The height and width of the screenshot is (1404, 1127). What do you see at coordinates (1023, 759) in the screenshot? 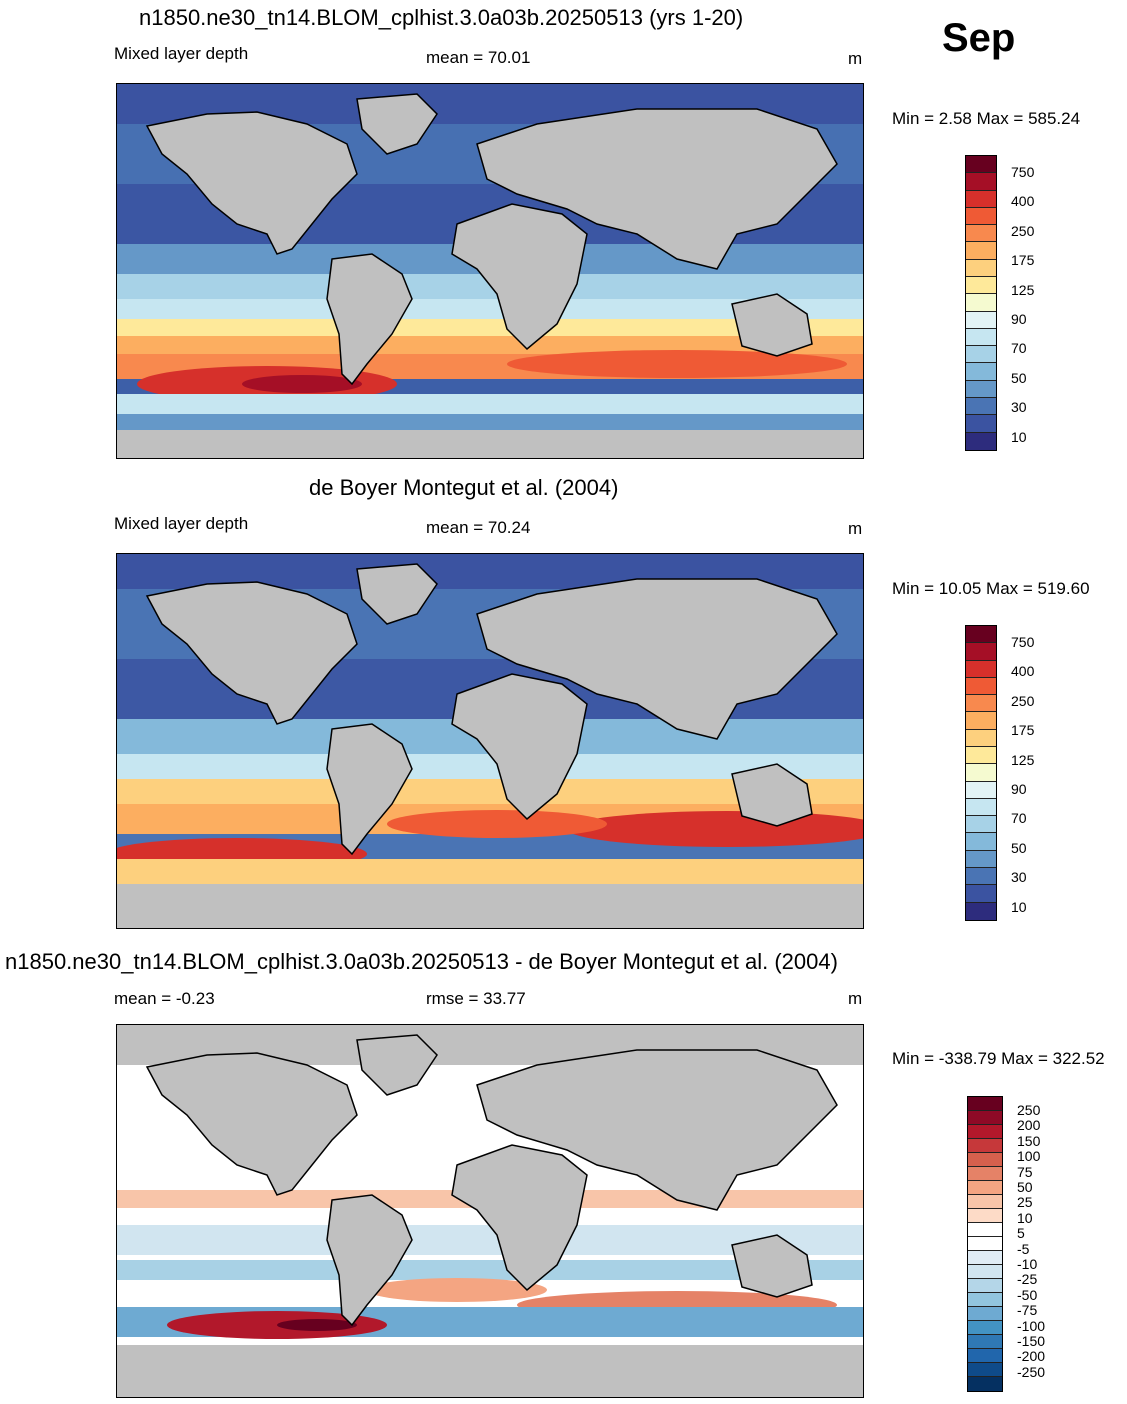
I see `colorbar-tick-label: 125` at bounding box center [1023, 759].